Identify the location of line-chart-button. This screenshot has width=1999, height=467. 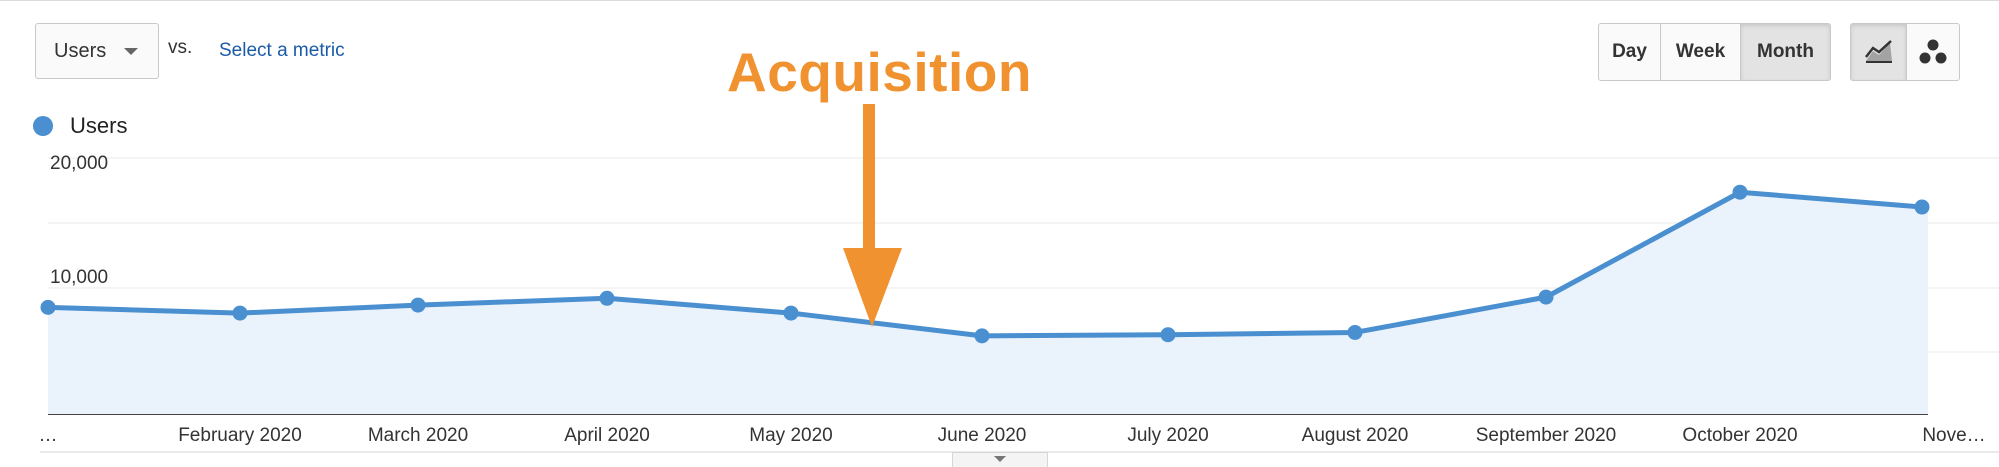
(1879, 52).